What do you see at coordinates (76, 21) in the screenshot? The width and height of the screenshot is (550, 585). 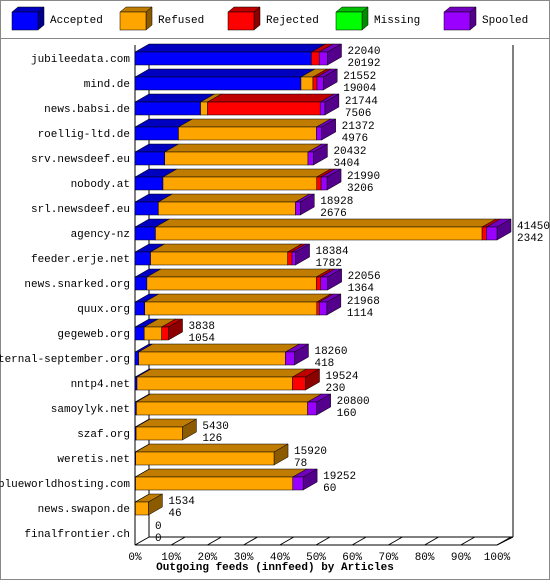 I see `legend-label: Accepted` at bounding box center [76, 21].